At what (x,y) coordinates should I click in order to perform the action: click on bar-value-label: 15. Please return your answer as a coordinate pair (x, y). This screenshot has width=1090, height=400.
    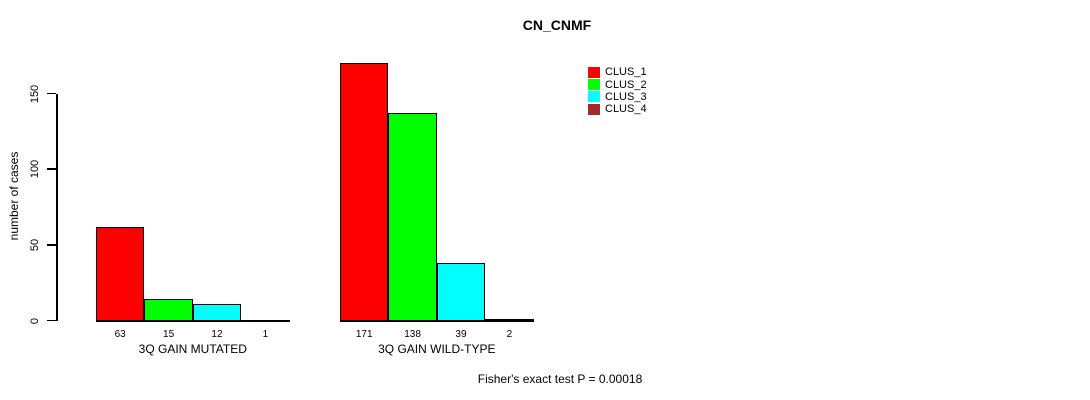
    Looking at the image, I should click on (169, 334).